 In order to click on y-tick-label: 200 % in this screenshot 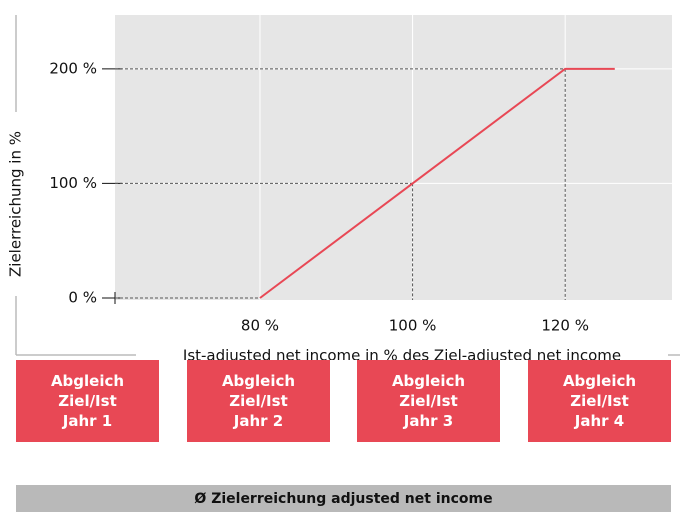, I will do `click(73, 68)`.